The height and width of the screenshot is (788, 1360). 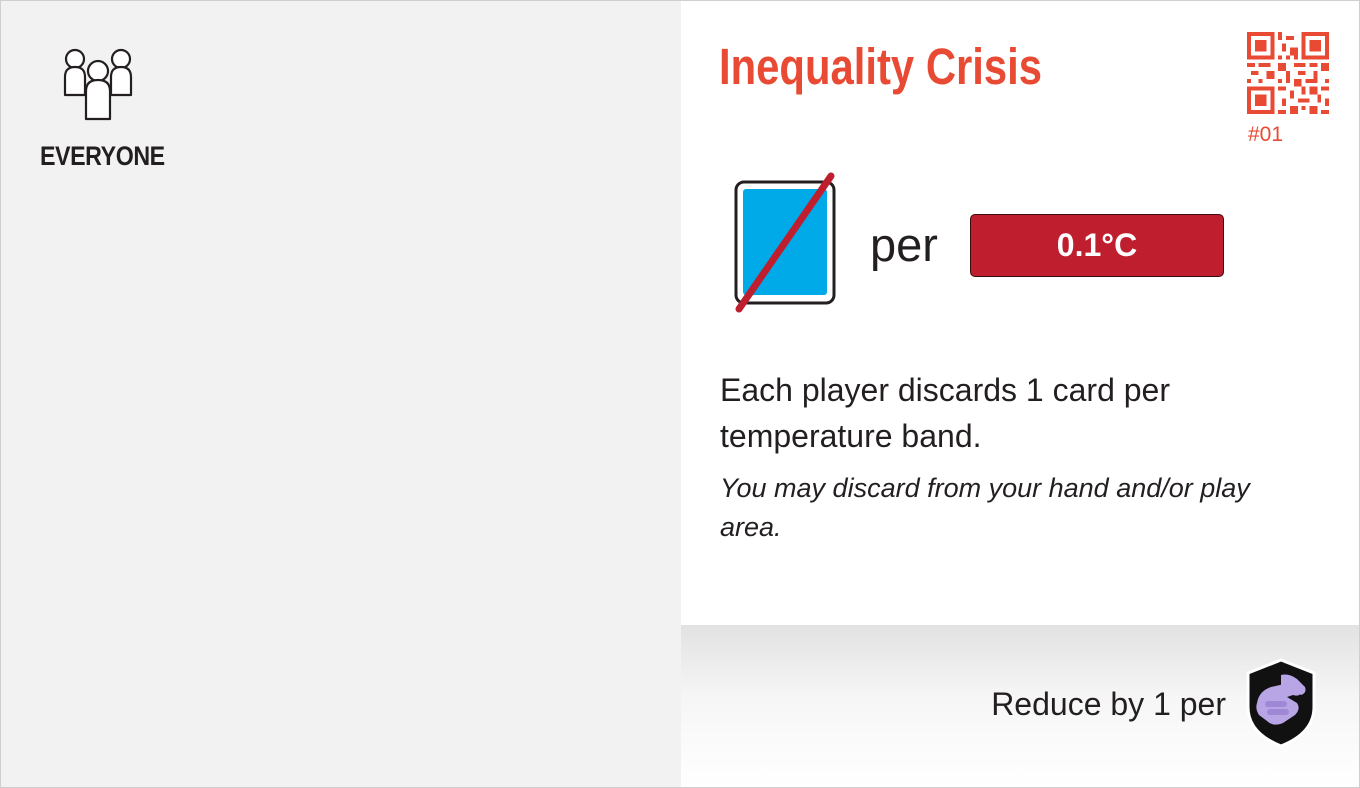 What do you see at coordinates (102, 156) in the screenshot?
I see `target-label: EVERYONE` at bounding box center [102, 156].